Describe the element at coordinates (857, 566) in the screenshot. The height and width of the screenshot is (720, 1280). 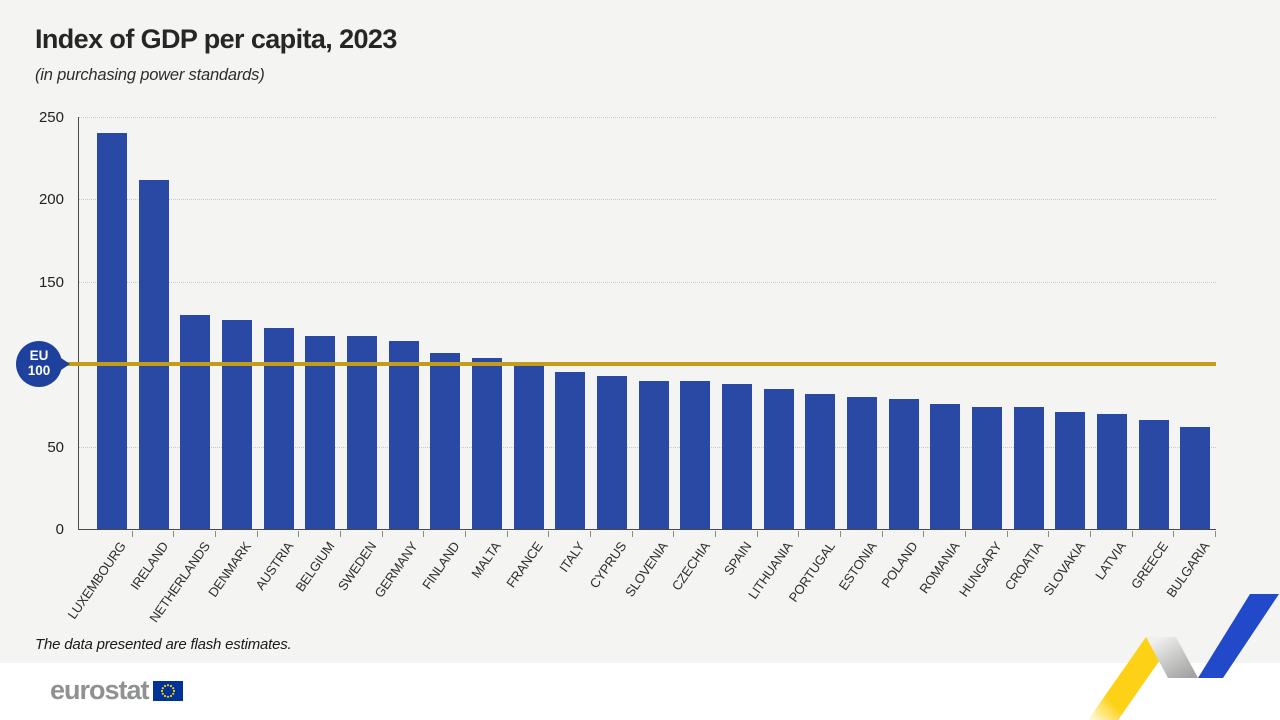
I see `x-label-estonia: ESTONIA` at that location.